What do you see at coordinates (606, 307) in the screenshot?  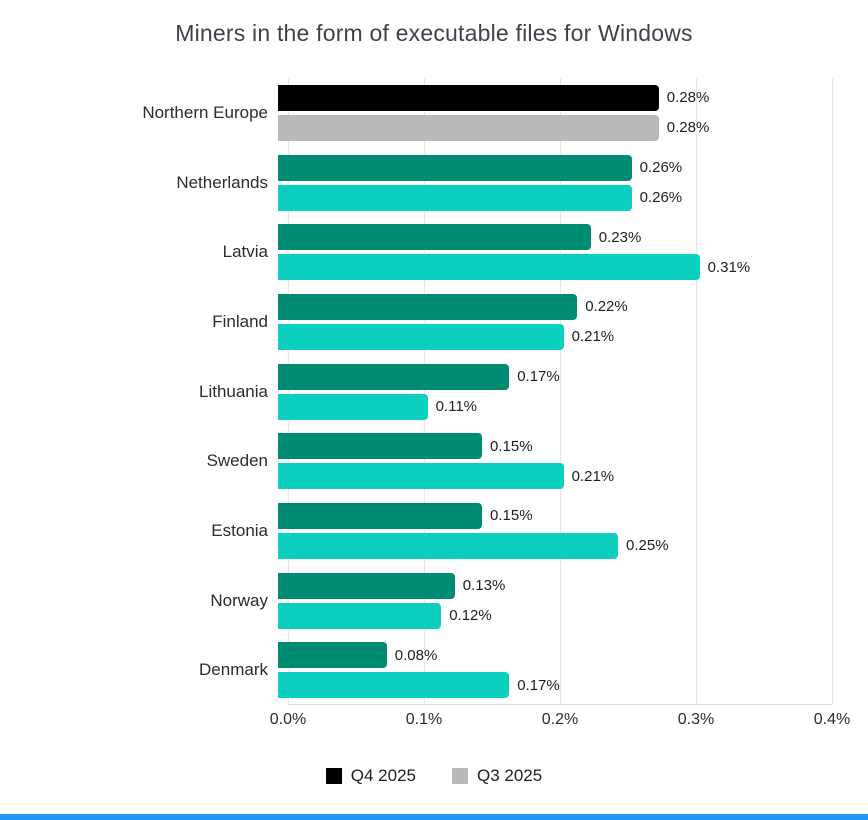 I see `bar-value-label: 0.22%` at bounding box center [606, 307].